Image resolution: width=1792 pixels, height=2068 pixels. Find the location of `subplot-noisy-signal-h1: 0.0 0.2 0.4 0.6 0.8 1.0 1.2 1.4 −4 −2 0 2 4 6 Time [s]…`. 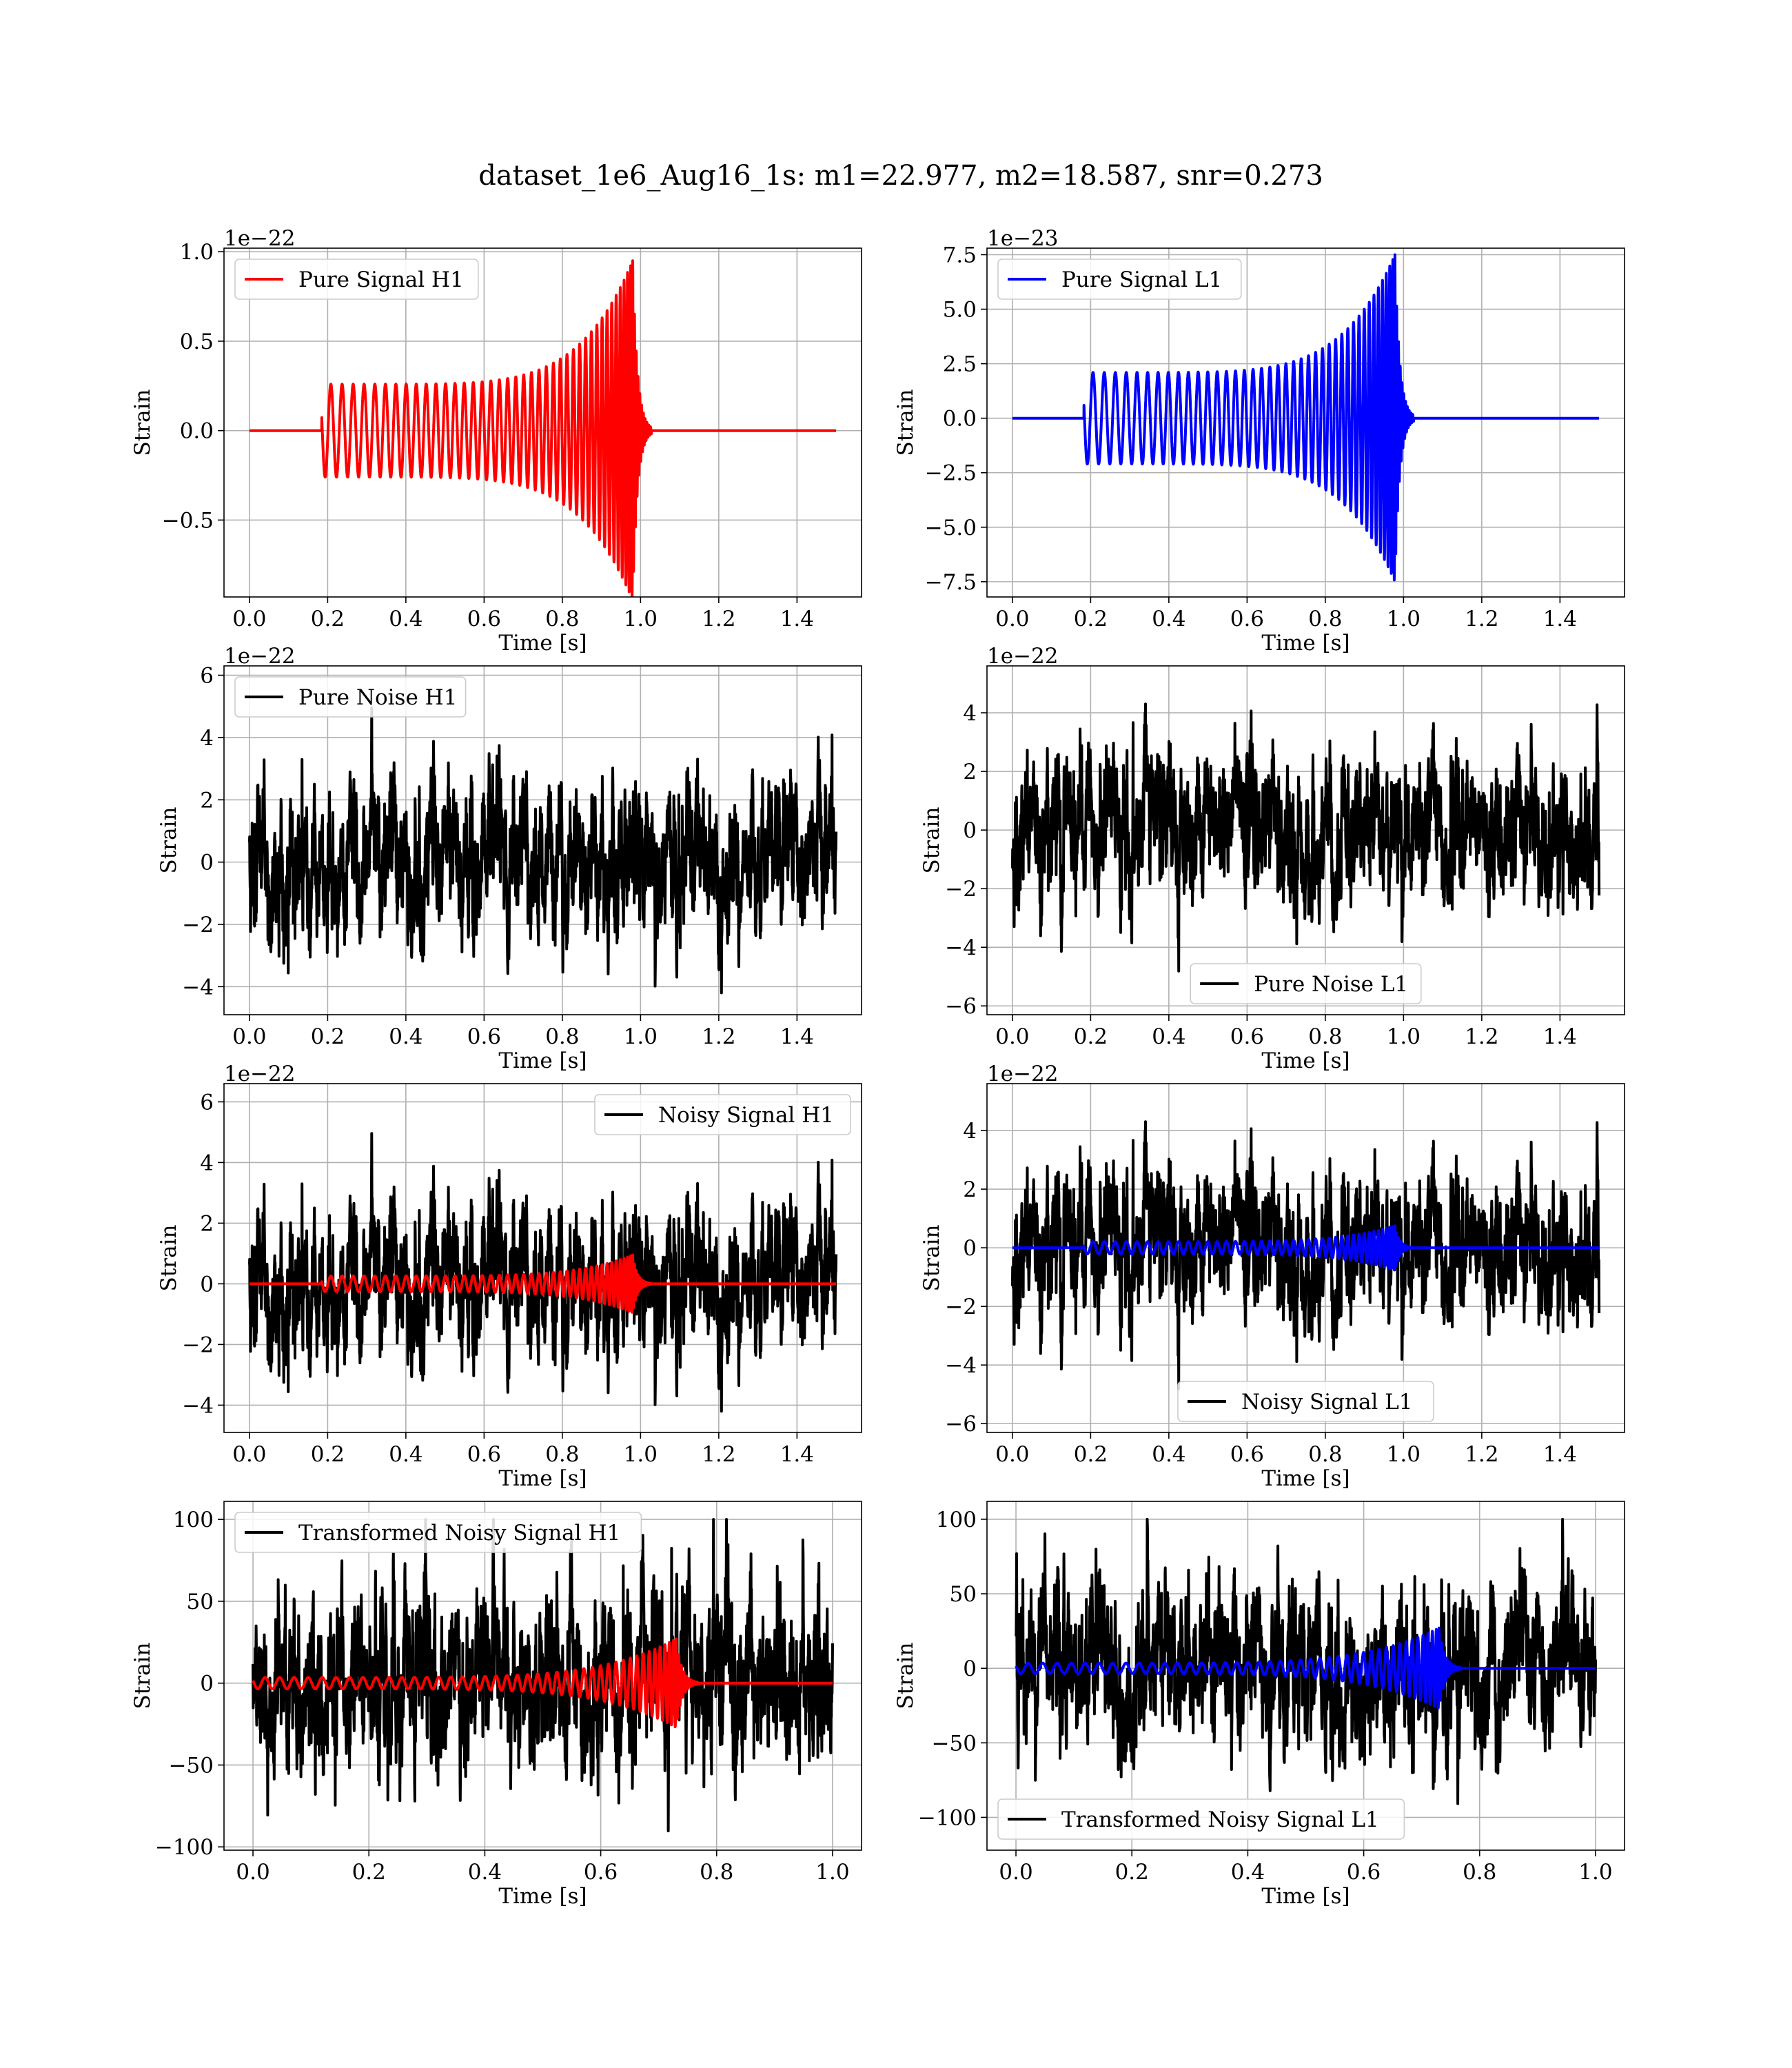

subplot-noisy-signal-h1: 0.0 0.2 0.4 0.6 0.8 1.0 1.2 1.4 −4 −2 0 2 4 6 Time [s]… is located at coordinates (509, 1276).